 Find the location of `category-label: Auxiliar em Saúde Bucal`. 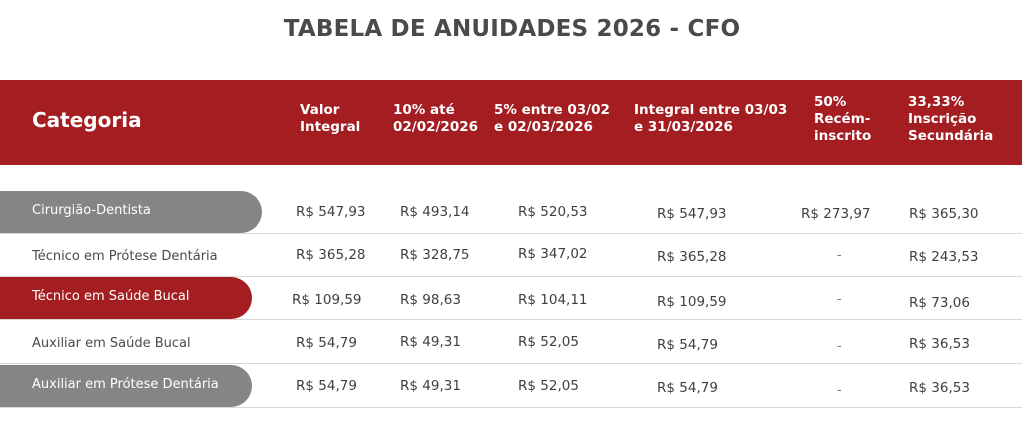

category-label: Auxiliar em Saúde Bucal is located at coordinates (111, 343).